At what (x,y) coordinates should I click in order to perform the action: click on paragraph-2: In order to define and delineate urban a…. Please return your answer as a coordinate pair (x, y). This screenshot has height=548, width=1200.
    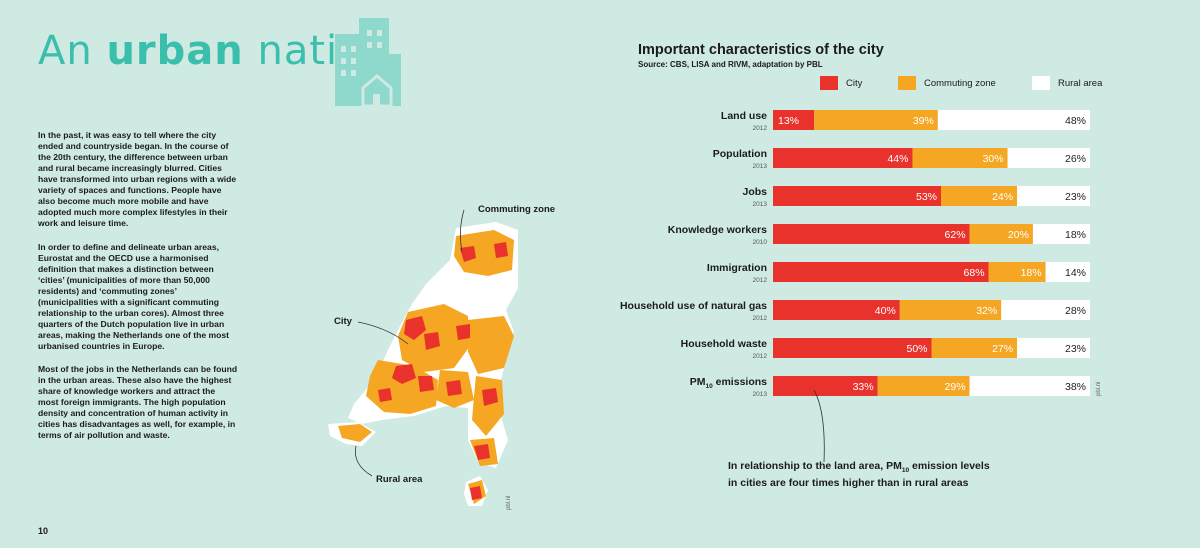
    Looking at the image, I should click on (134, 296).